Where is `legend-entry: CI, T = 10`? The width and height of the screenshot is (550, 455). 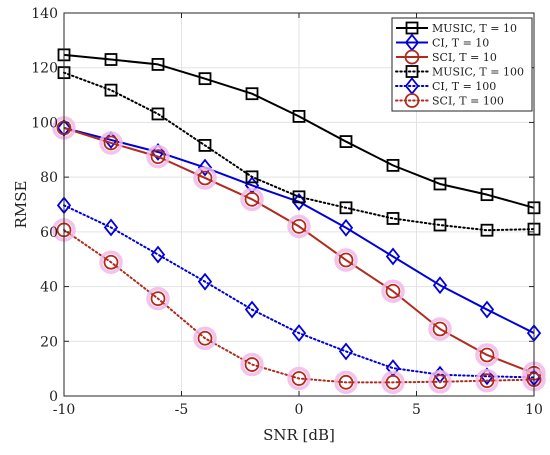 legend-entry: CI, T = 10 is located at coordinates (442, 42).